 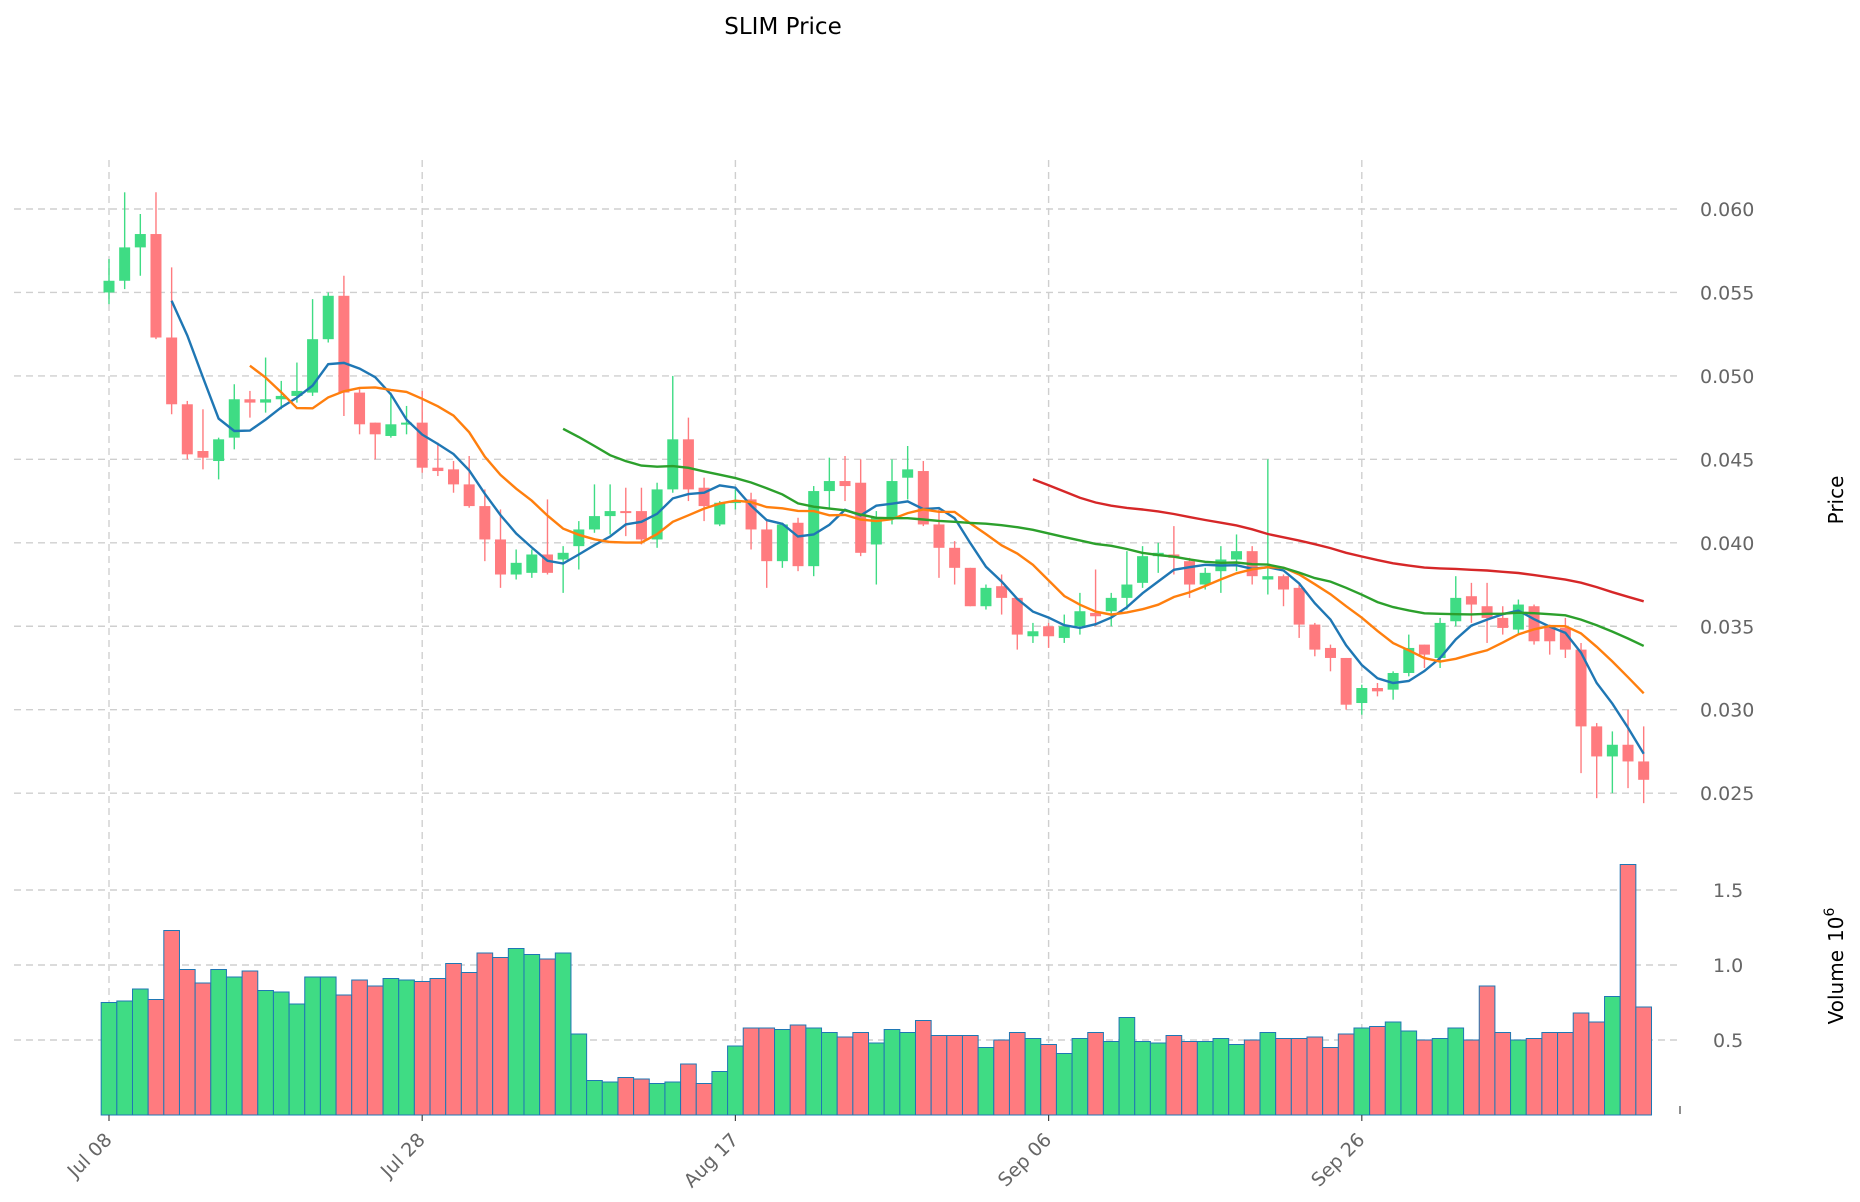 I want to click on price-tick-label: 0.050, so click(x=1727, y=377).